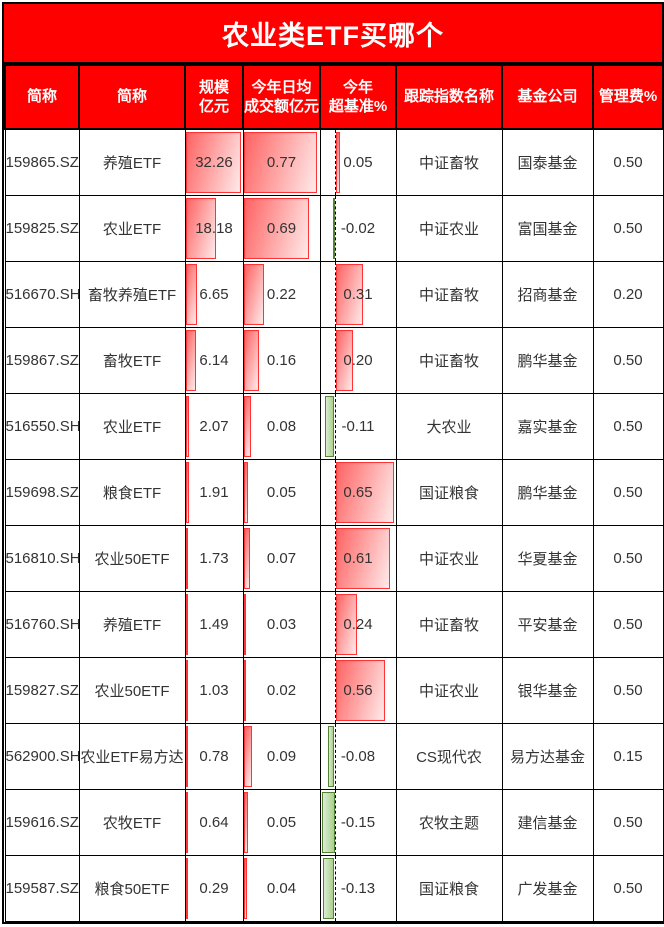 The width and height of the screenshot is (664, 927). I want to click on scale-value: 6.14, so click(214, 360).